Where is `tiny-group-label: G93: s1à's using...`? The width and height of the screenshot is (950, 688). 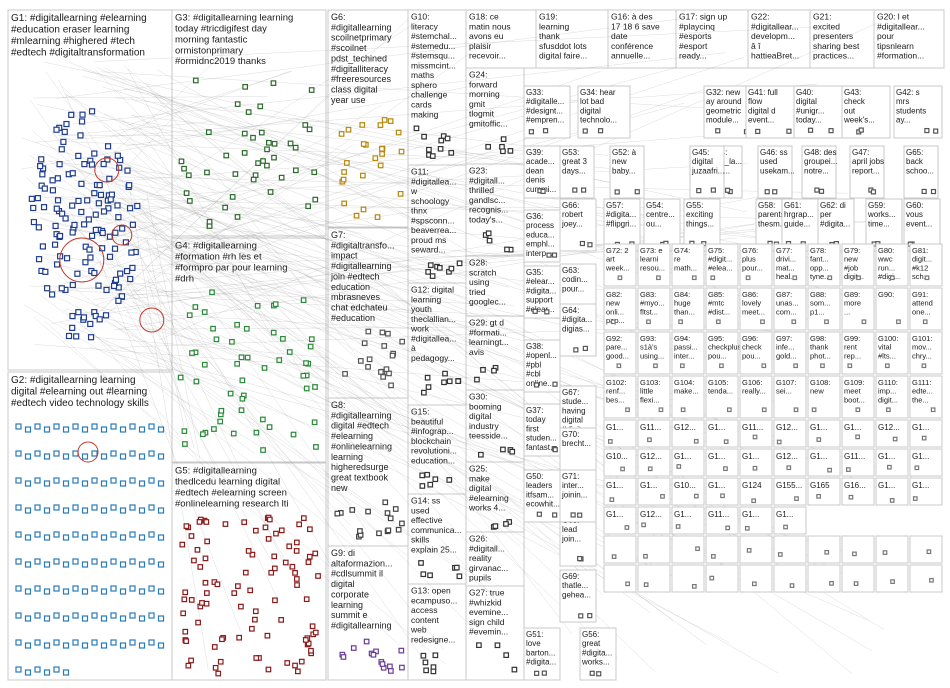
tiny-group-label: G93: s1à's using... is located at coordinates (652, 347).